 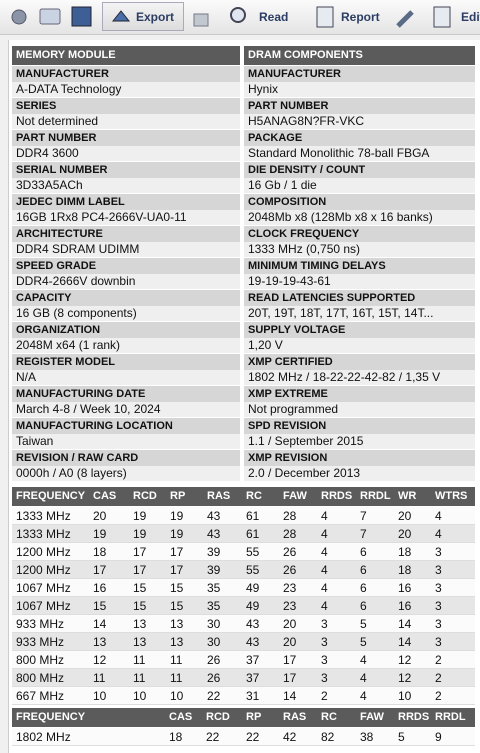 I want to click on field-value: DDR4 SDRAM UDIMM, so click(x=126, y=249).